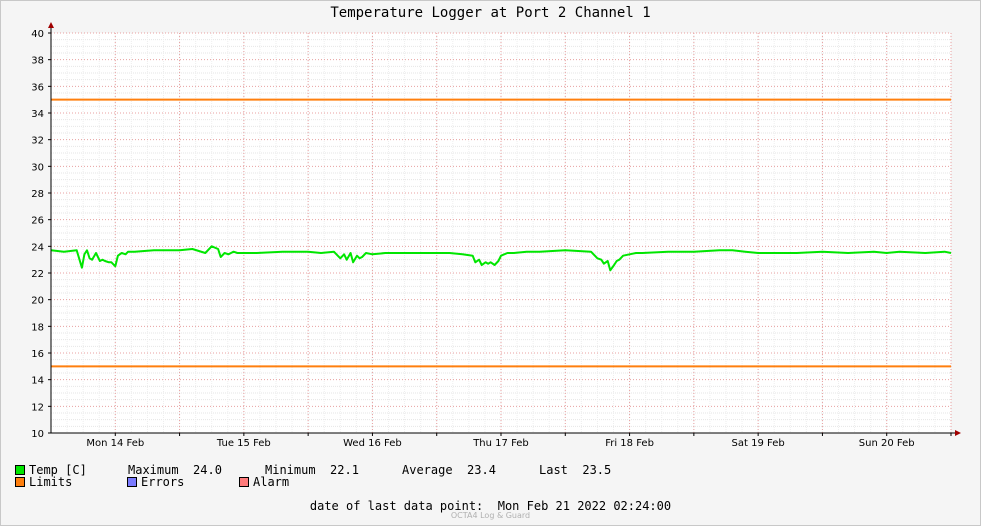 The width and height of the screenshot is (981, 526). Describe the element at coordinates (115, 443) in the screenshot. I see `x-tick-label: Mon 14 Feb` at that location.